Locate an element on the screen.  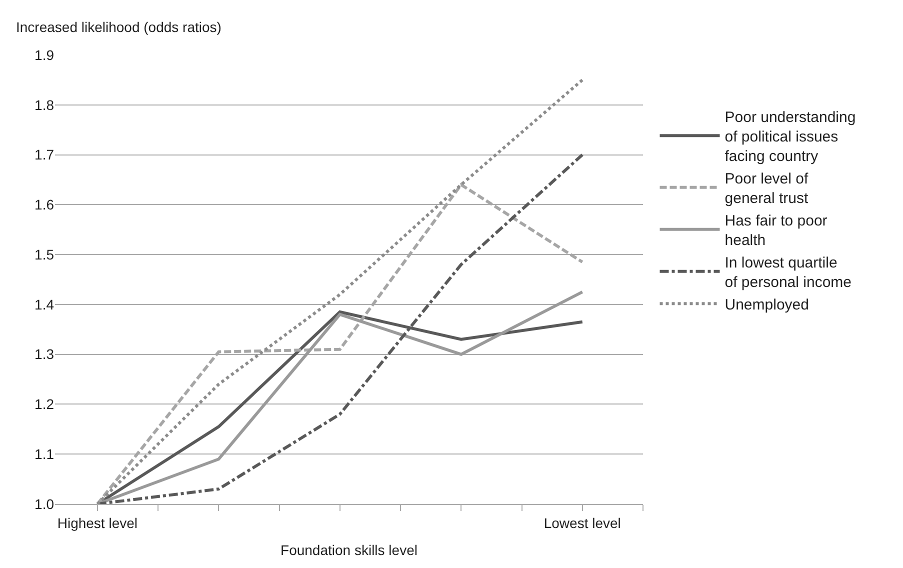
y-tick-label: 1.8 is located at coordinates (44, 104).